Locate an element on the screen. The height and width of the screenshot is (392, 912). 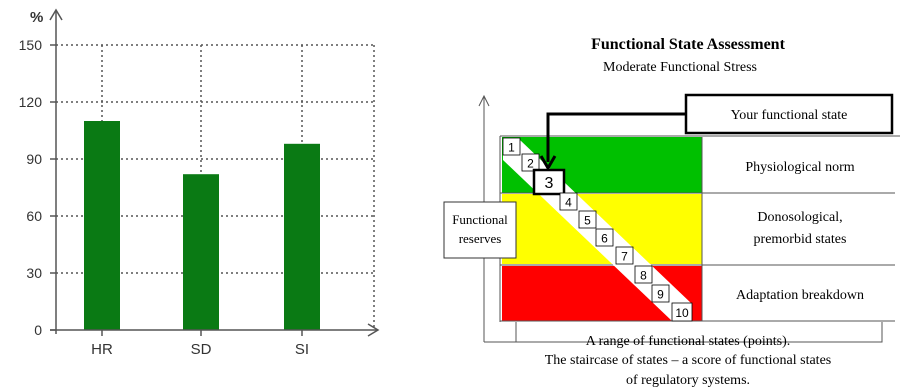
step-label: 3 is located at coordinates (549, 183).